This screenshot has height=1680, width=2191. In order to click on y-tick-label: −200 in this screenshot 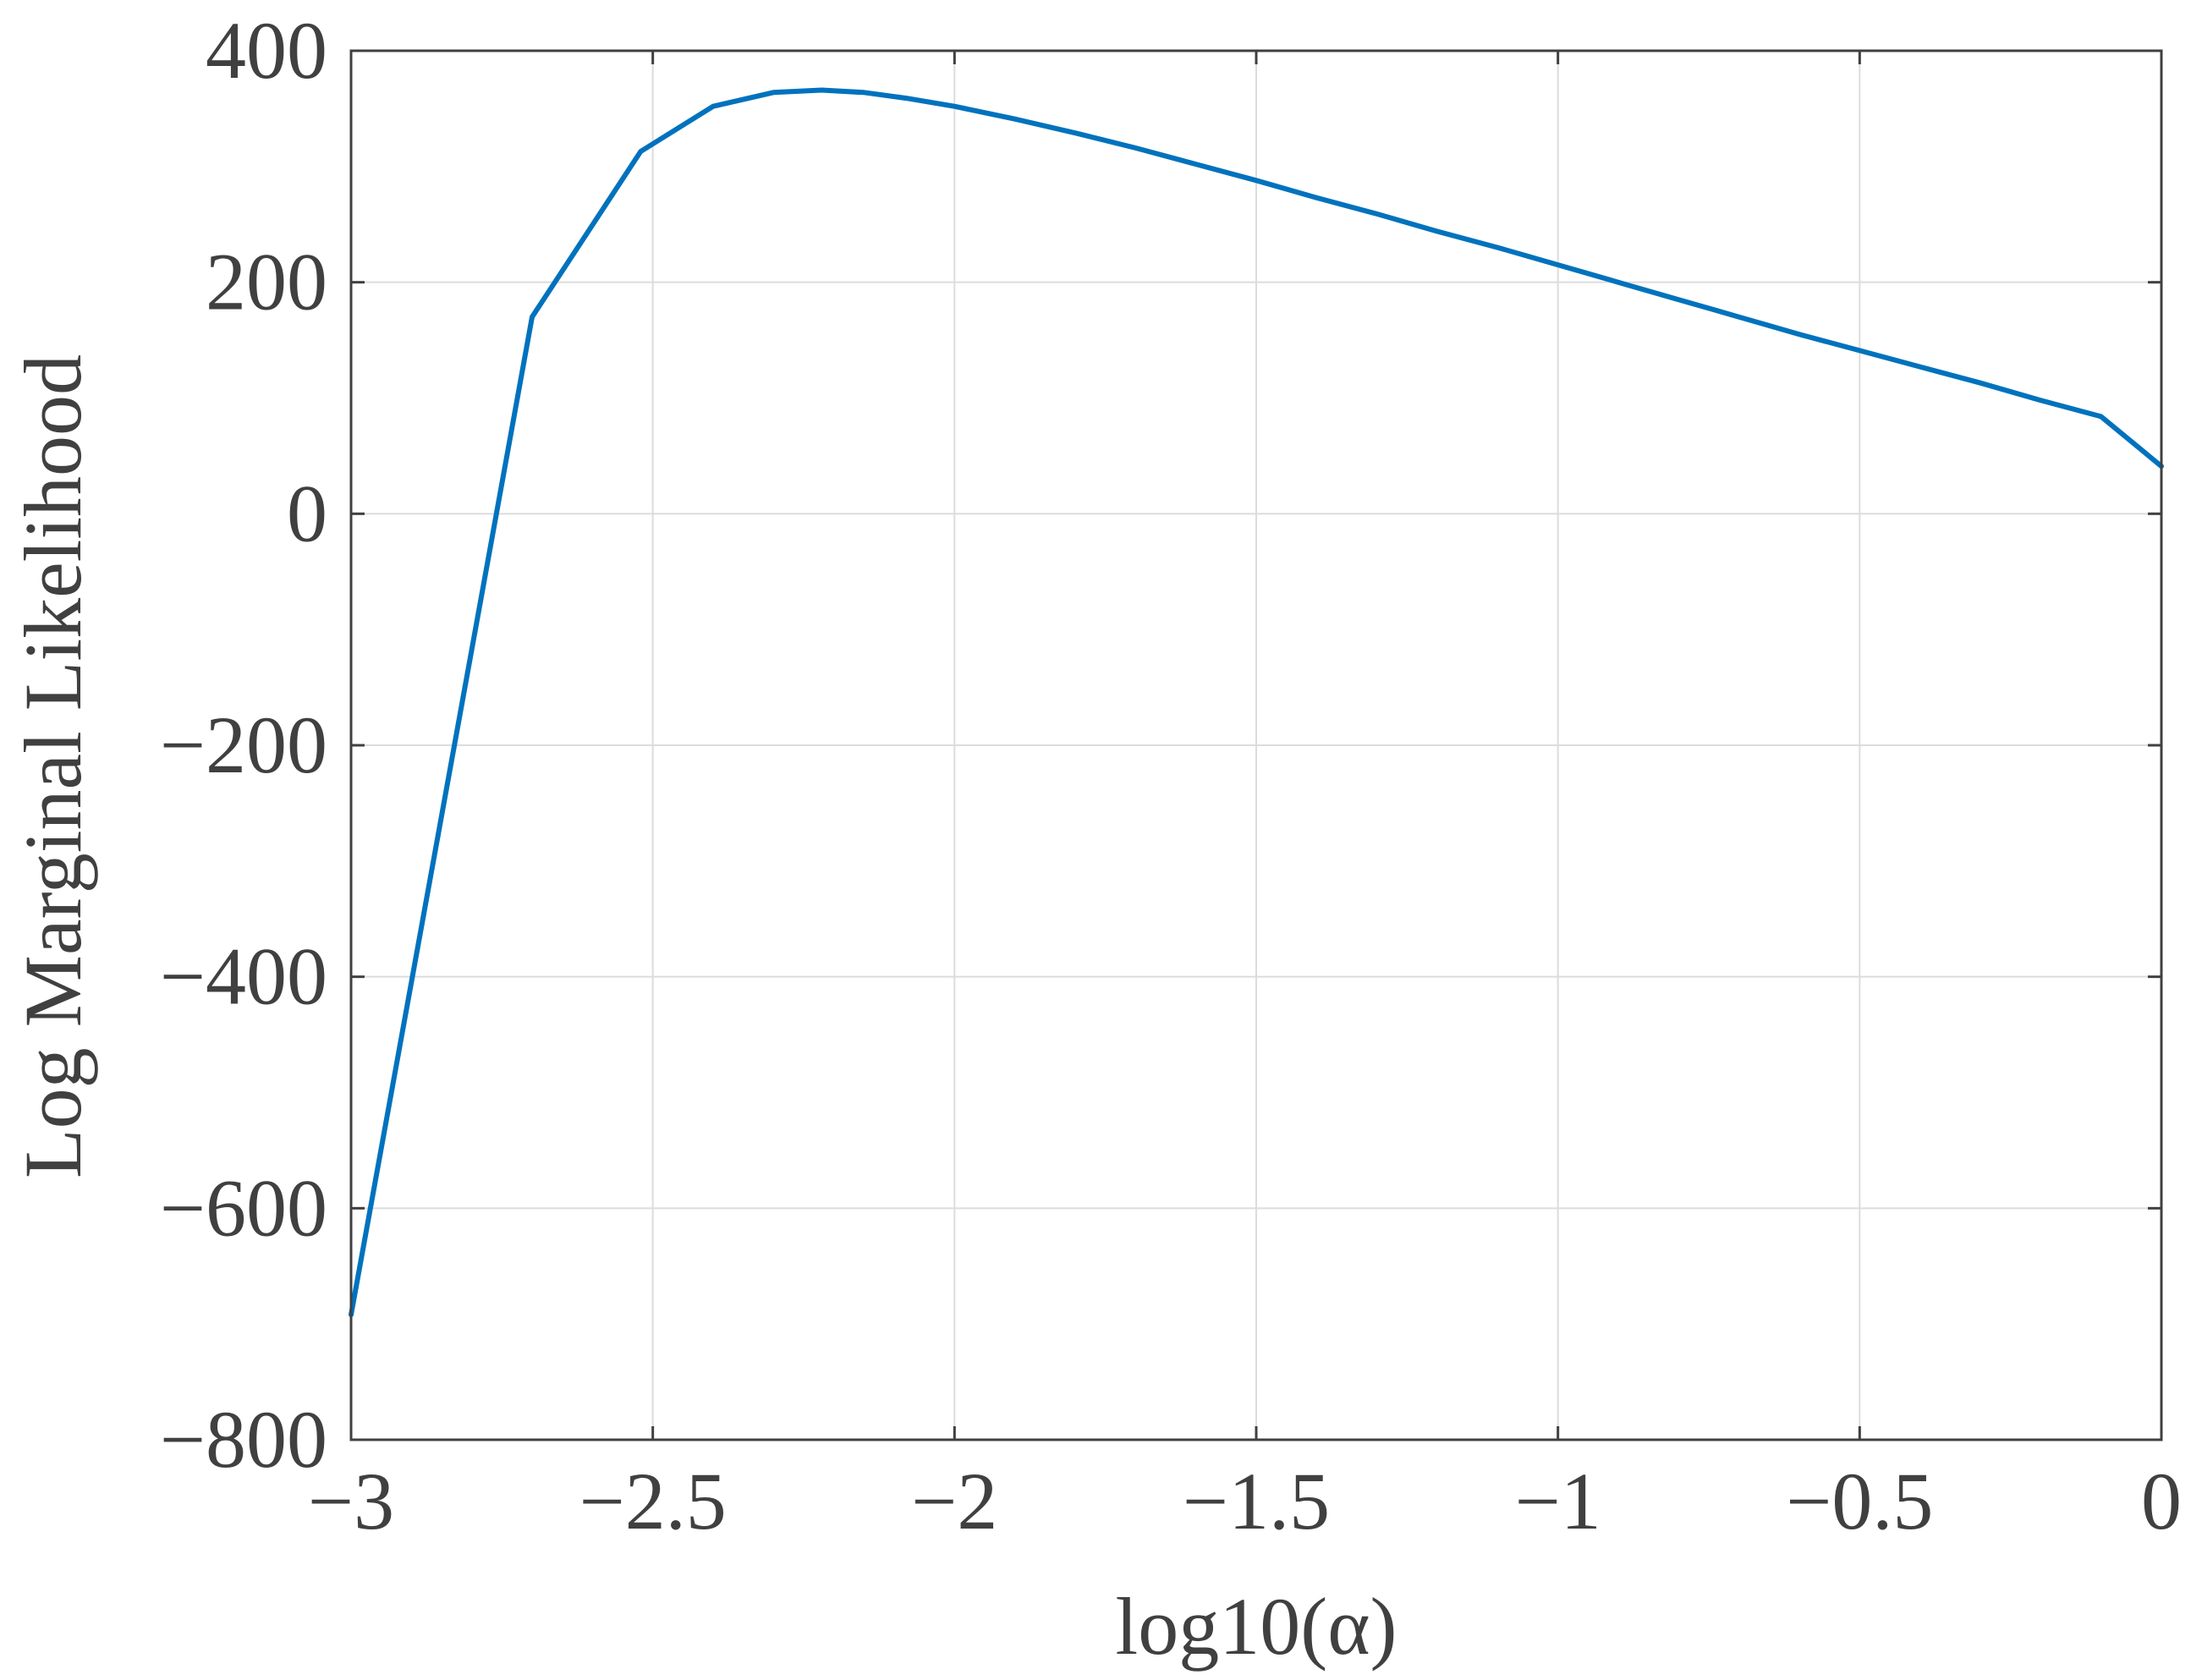, I will do `click(244, 745)`.